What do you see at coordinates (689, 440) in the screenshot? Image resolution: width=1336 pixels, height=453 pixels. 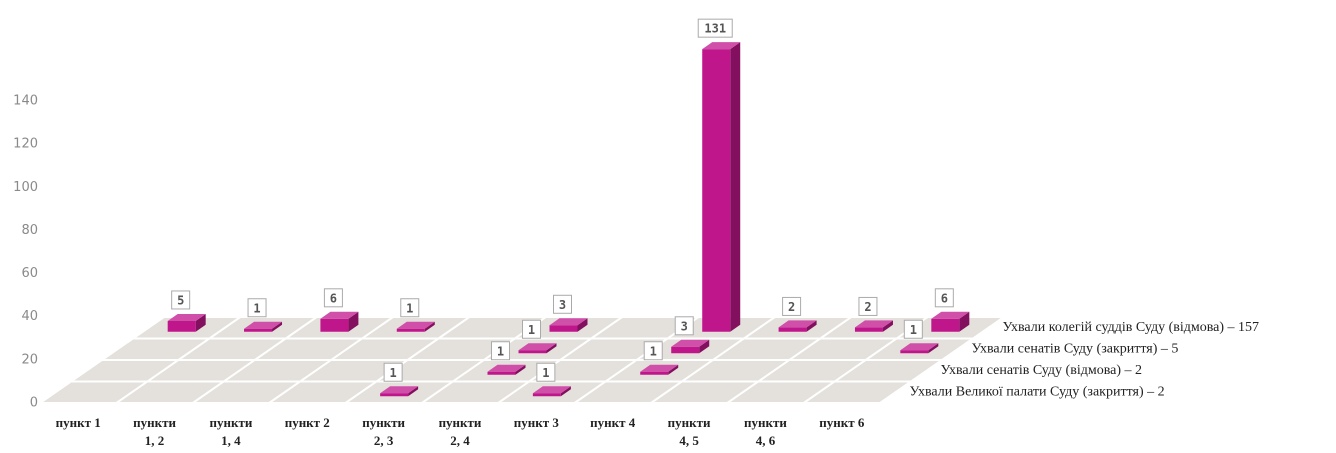 I see `x-tick-label: 4, 5` at bounding box center [689, 440].